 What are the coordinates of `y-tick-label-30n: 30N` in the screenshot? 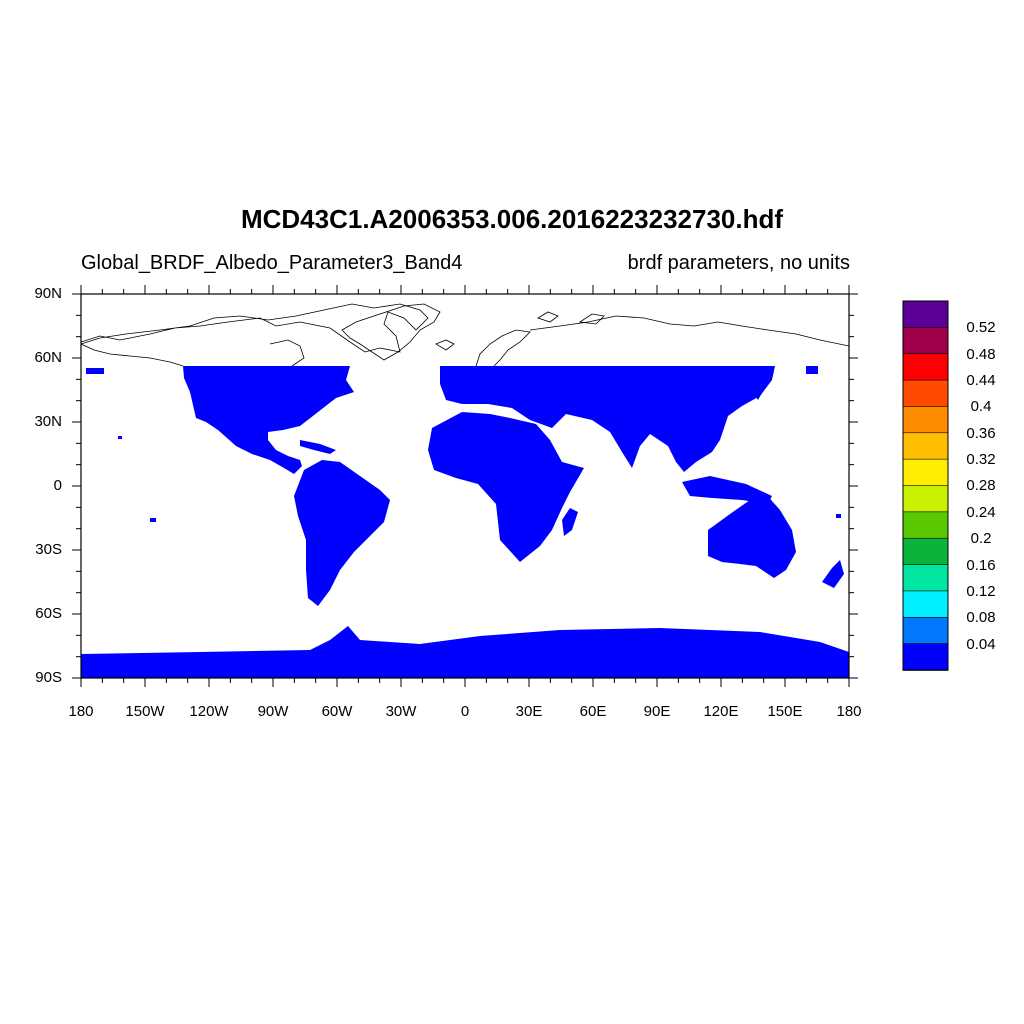 It's located at (48, 421).